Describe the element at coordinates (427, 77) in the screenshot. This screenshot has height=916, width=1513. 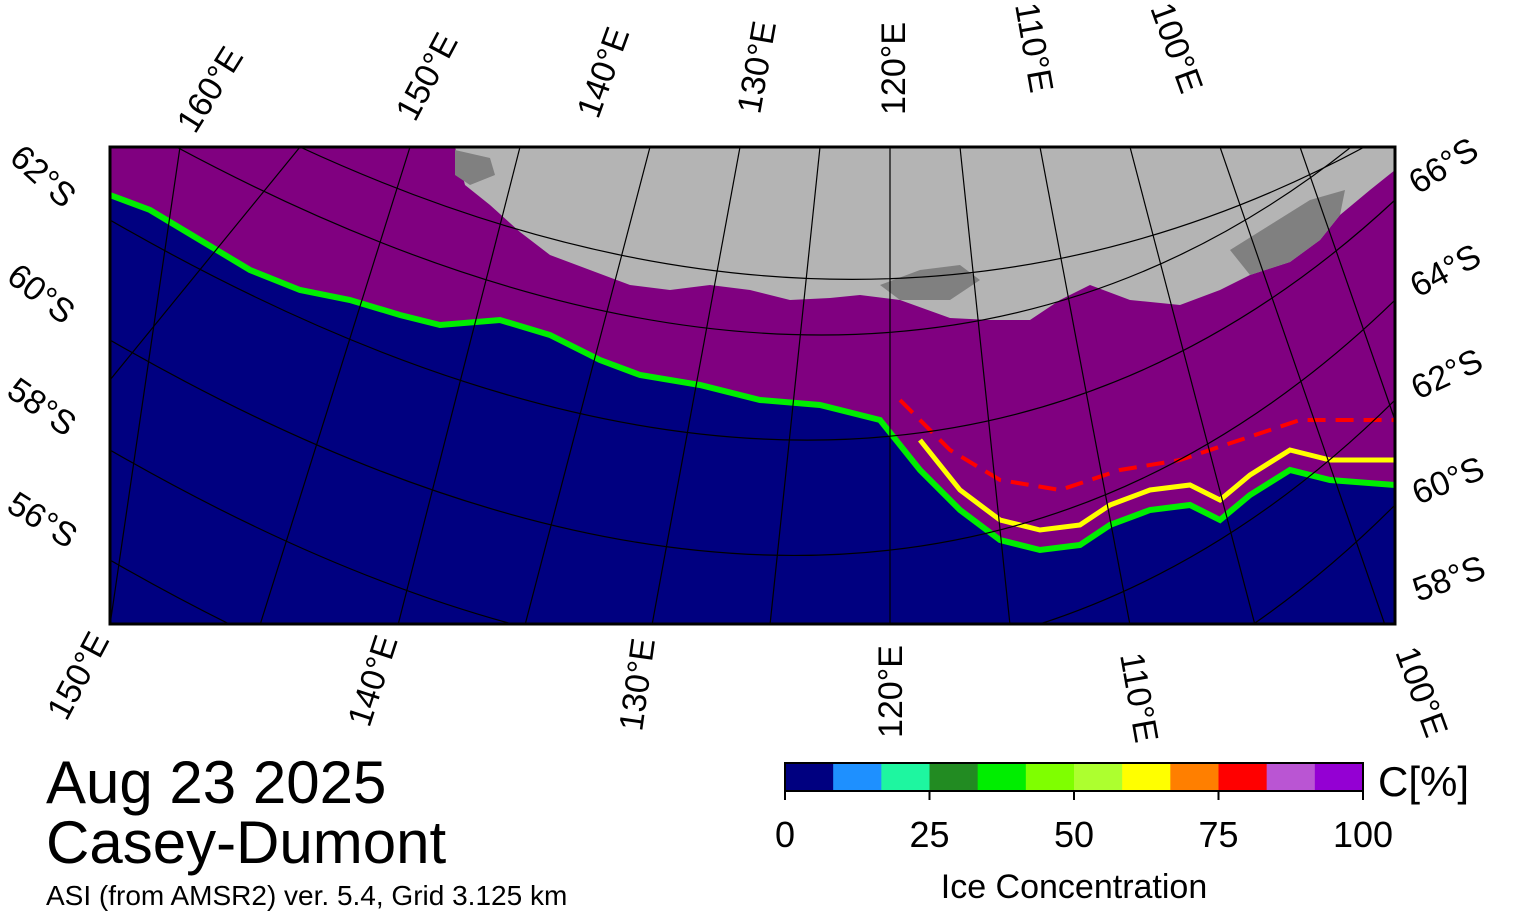
I see `top-lon-label: 150°E` at that location.